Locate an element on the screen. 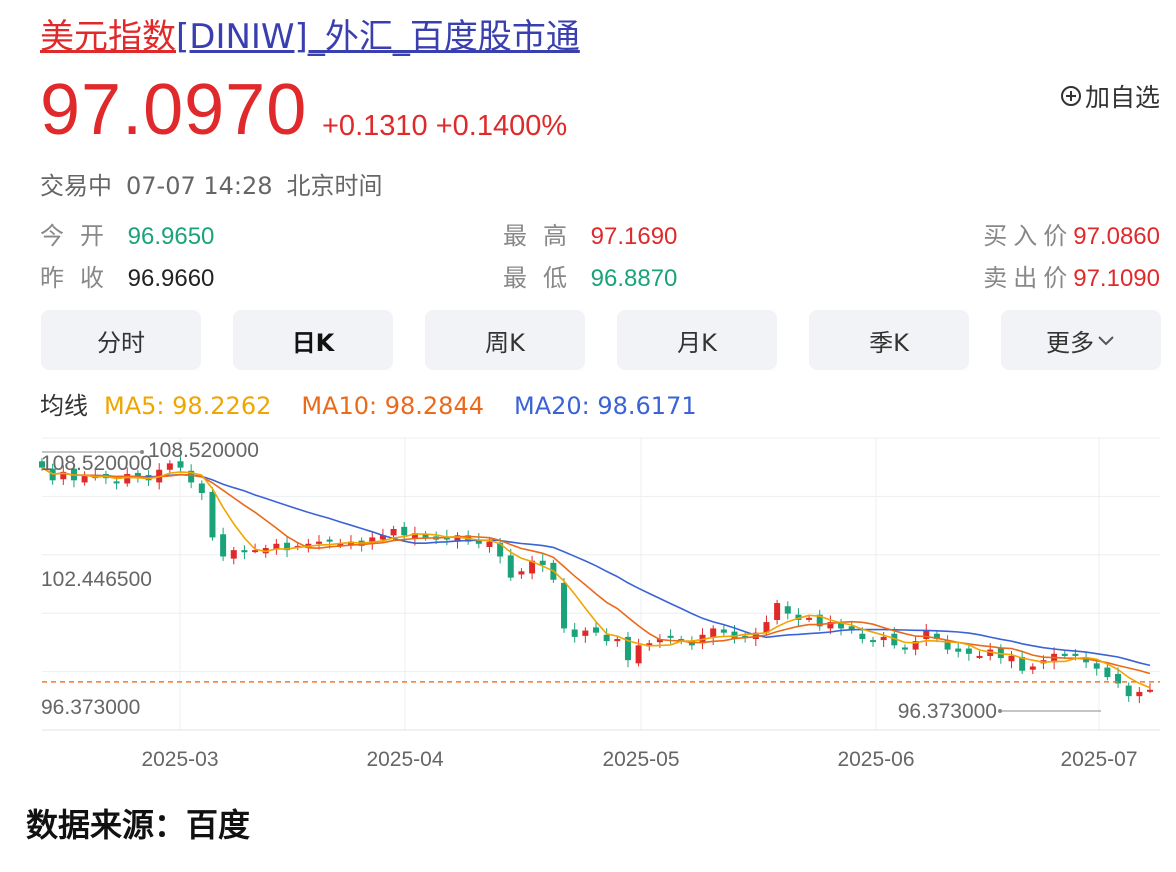  status-datetime: 07-07 14:28 is located at coordinates (199, 186).